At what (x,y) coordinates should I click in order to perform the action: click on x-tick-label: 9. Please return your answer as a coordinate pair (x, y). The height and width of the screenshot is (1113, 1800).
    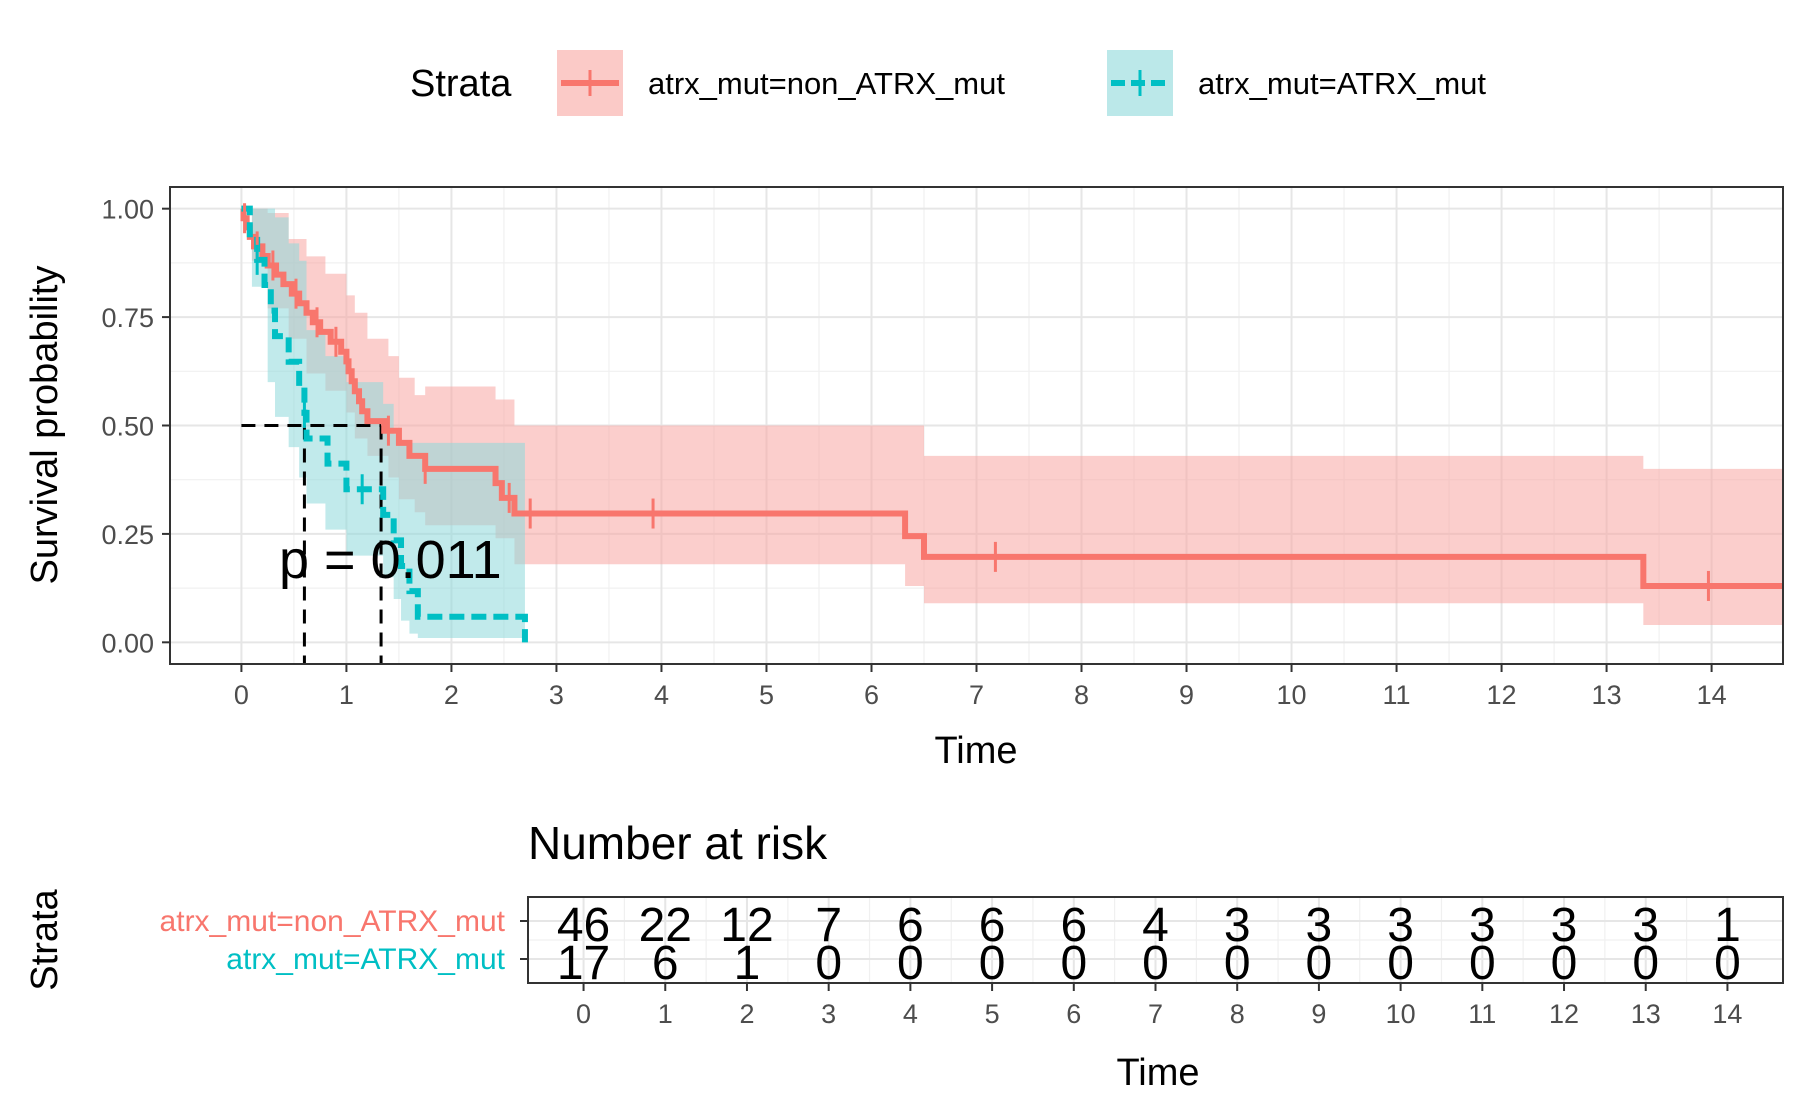
    Looking at the image, I should click on (1186, 695).